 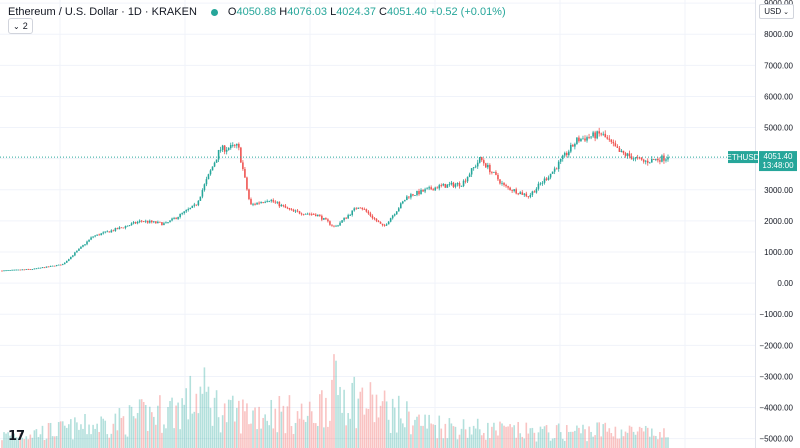 What do you see at coordinates (743, 157) in the screenshot?
I see `symbol-label: ETHUSD` at bounding box center [743, 157].